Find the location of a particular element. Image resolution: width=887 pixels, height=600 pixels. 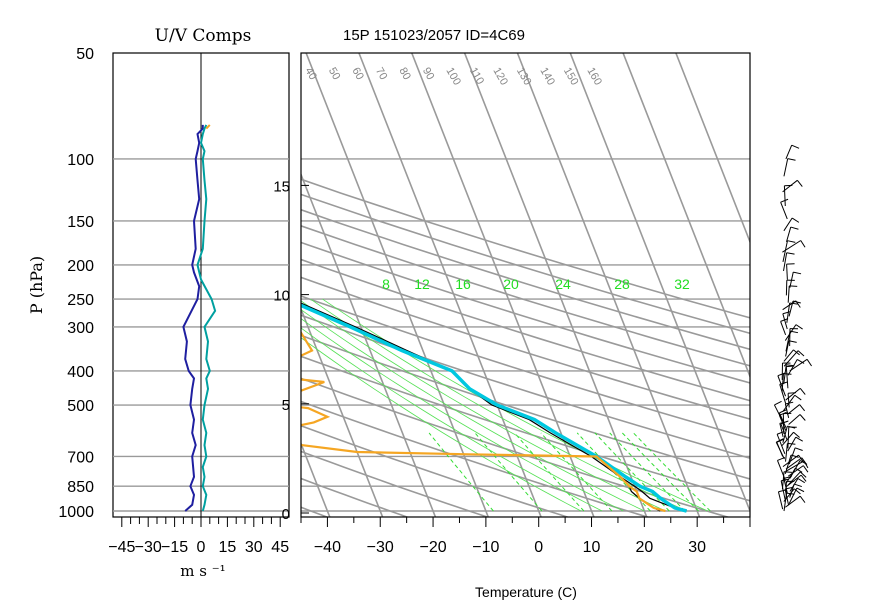

pressure-tick-label: 700 is located at coordinates (80, 457).